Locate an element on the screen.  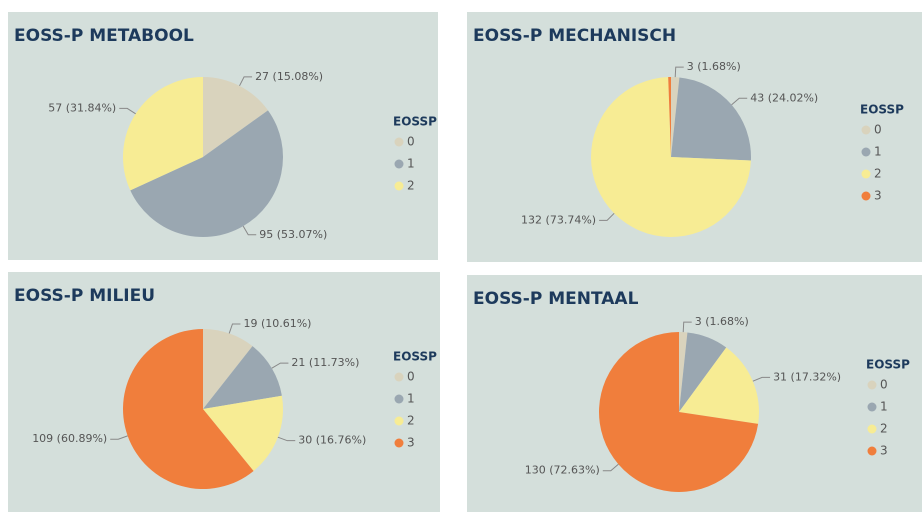
data-label: 27 (15.08%) is located at coordinates (289, 76).